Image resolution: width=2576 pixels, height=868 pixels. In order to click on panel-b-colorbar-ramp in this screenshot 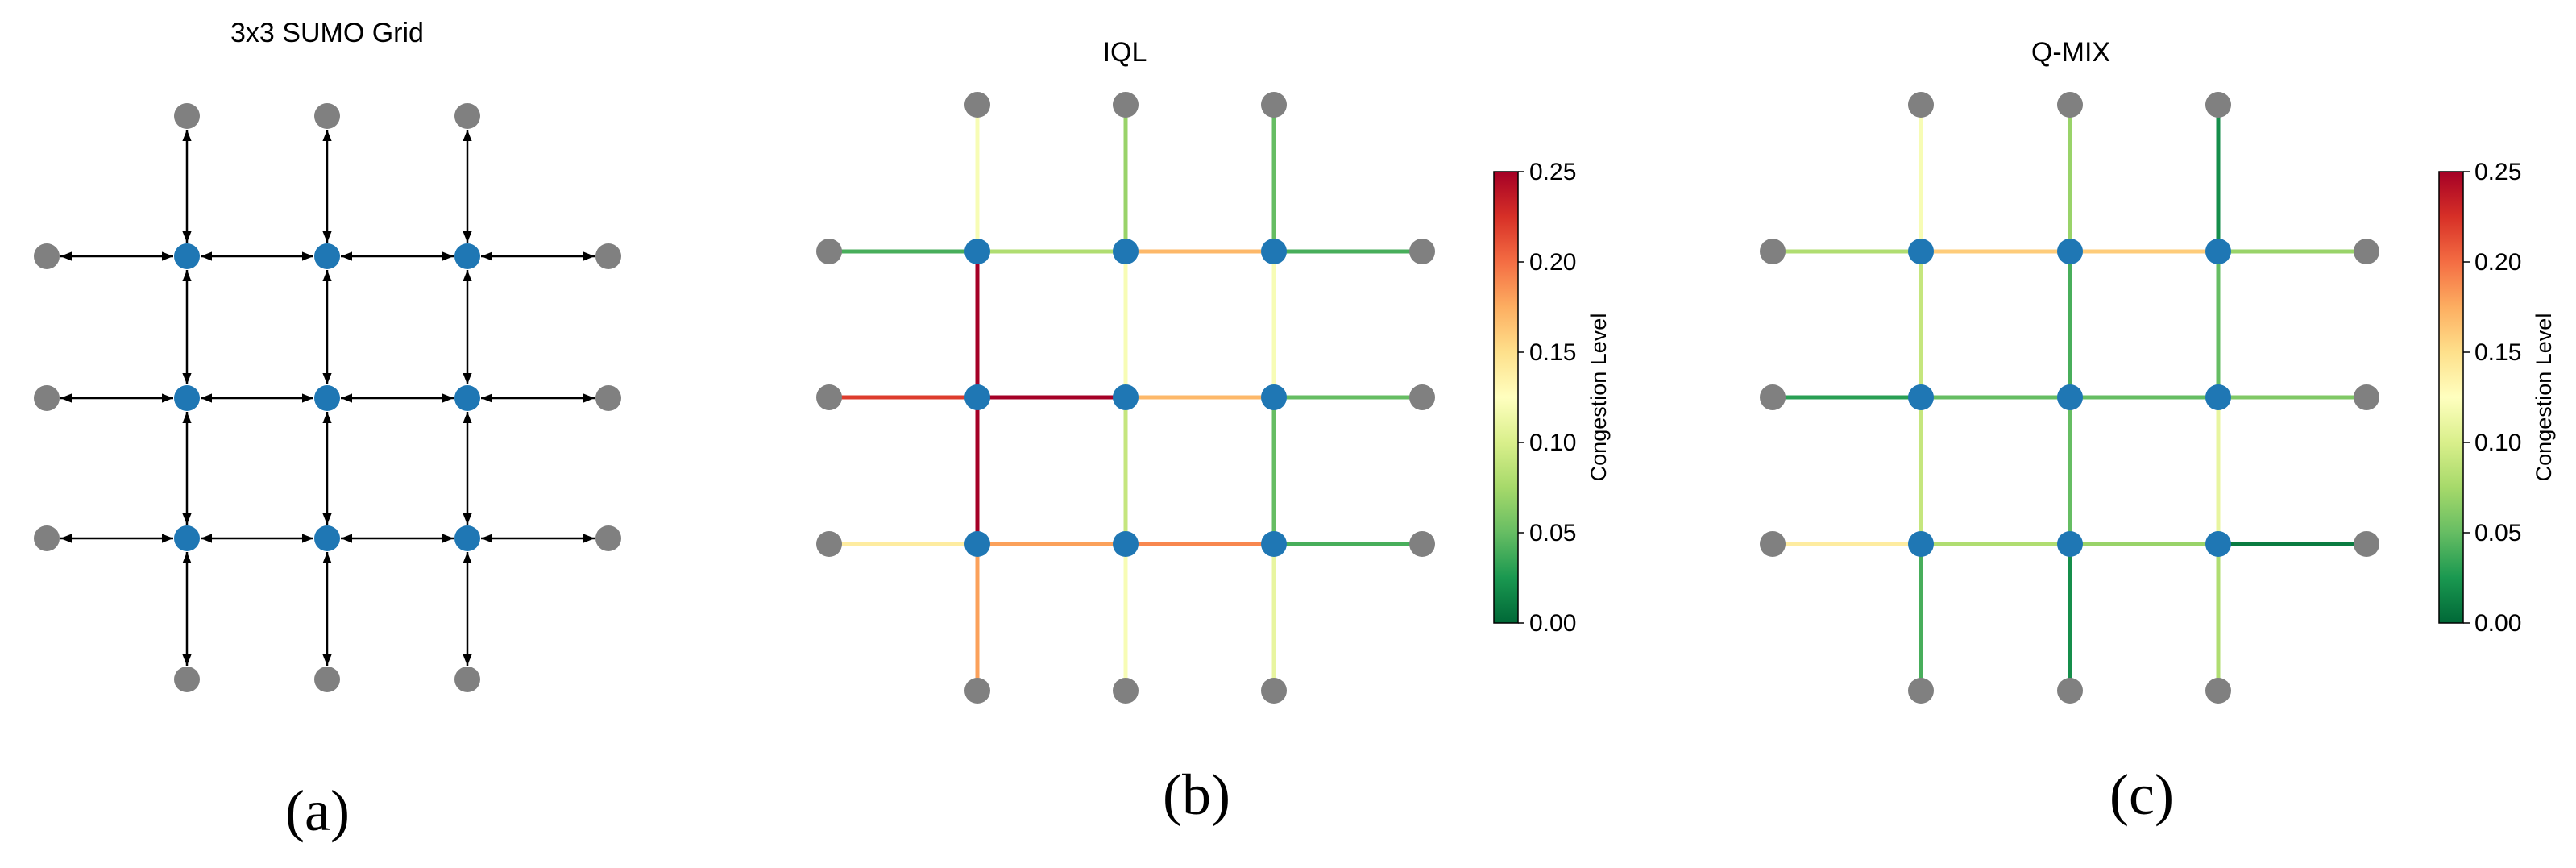, I will do `click(1506, 397)`.